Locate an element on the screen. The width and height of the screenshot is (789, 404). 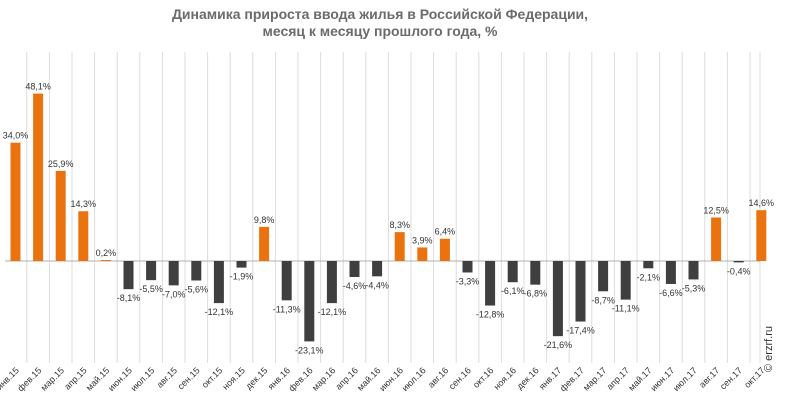
x-tick-label: фев.16 is located at coordinates (301, 379).